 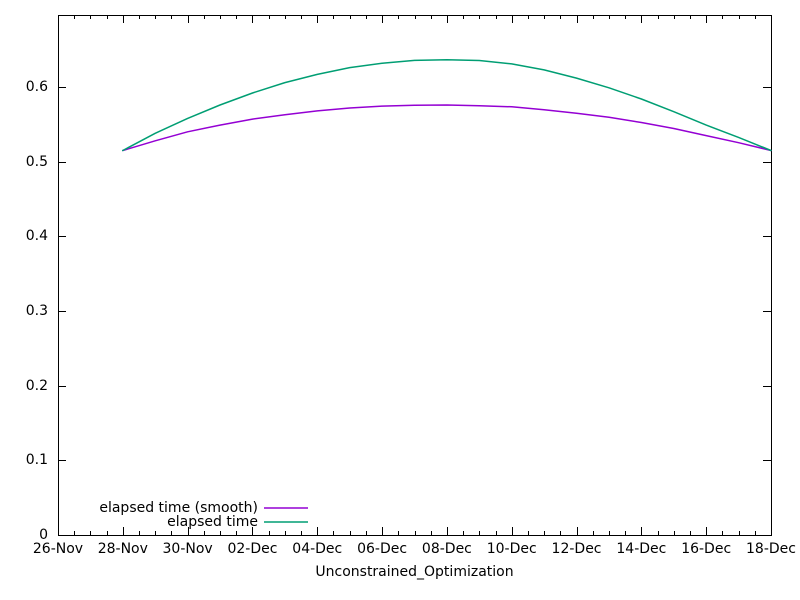 I want to click on x-axis-title: Unconstrained_Optimization, so click(x=414, y=572).